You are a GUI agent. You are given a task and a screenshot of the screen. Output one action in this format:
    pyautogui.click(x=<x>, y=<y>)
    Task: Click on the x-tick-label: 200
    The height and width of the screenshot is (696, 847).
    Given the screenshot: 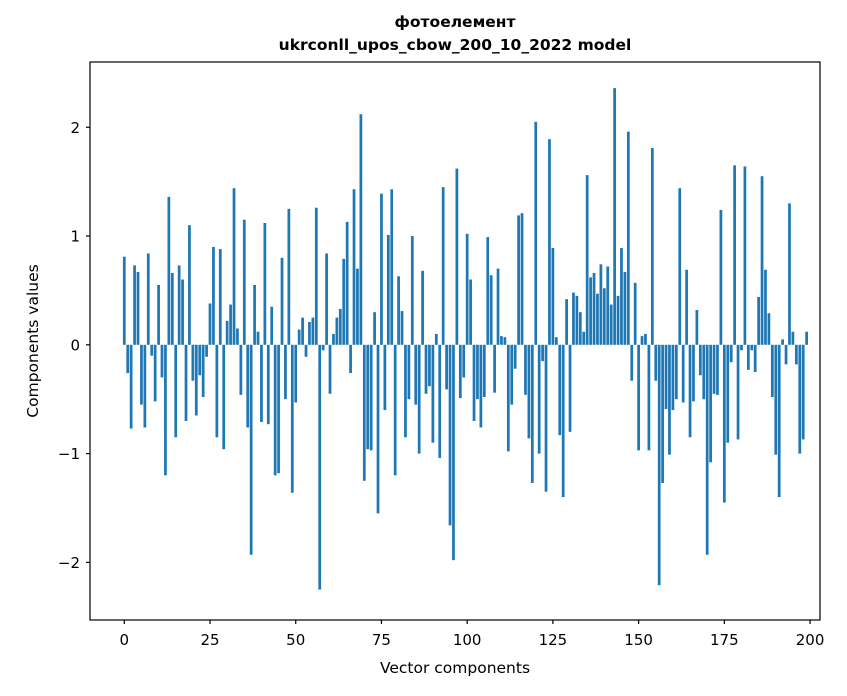 What is the action you would take?
    pyautogui.click(x=810, y=640)
    